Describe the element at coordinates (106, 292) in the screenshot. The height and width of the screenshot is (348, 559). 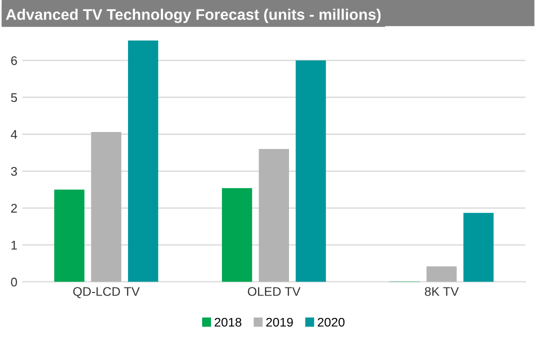
I see `x-tick-label: QD-LCD TV` at that location.